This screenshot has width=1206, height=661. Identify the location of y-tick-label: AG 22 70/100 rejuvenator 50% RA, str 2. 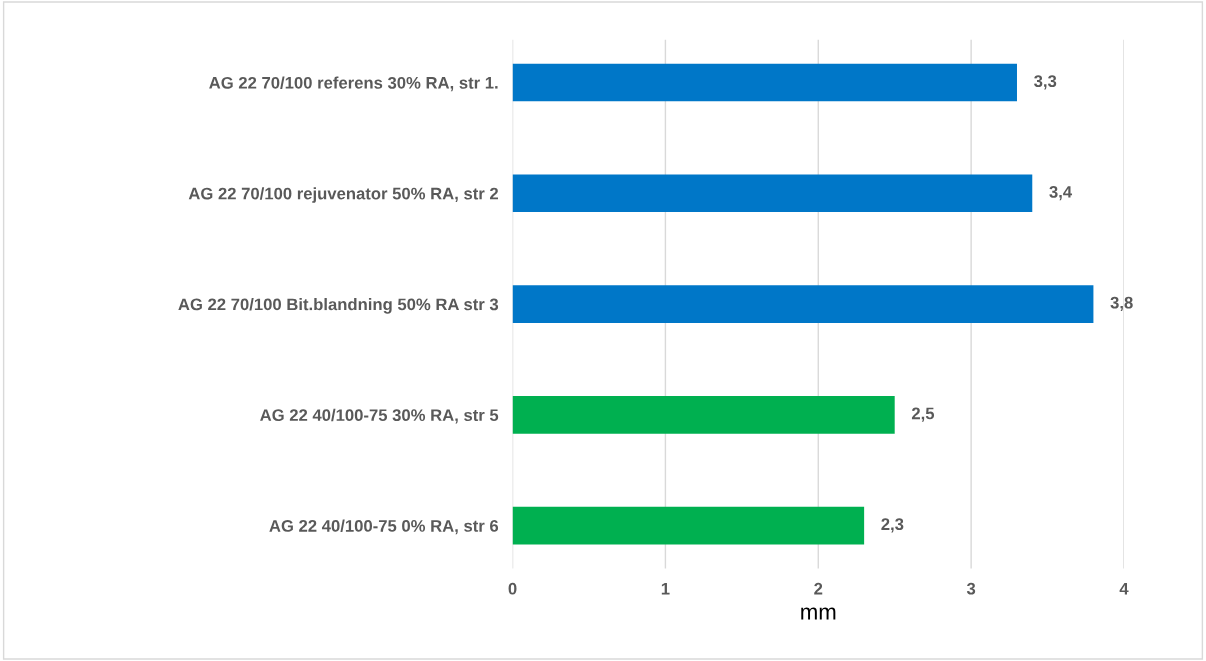
(343, 195).